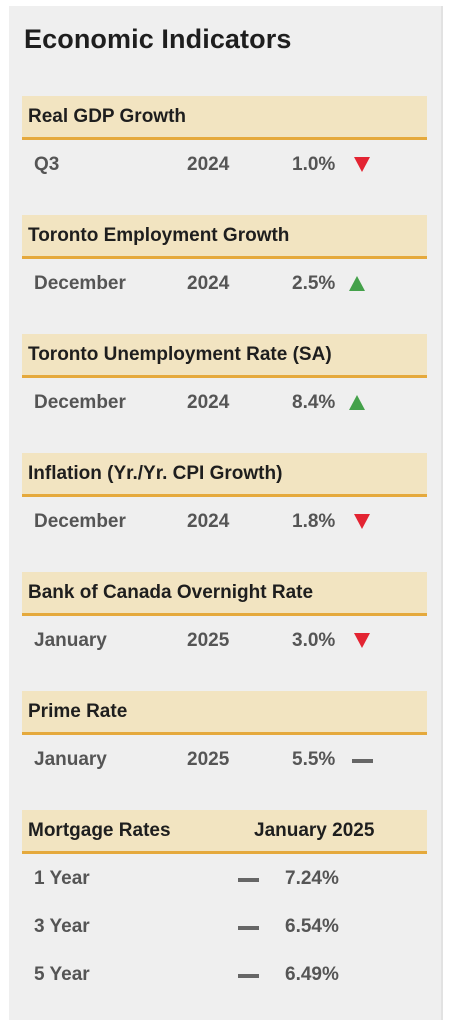  I want to click on mortgage-row: 3 Year 6.54%, so click(224, 926).